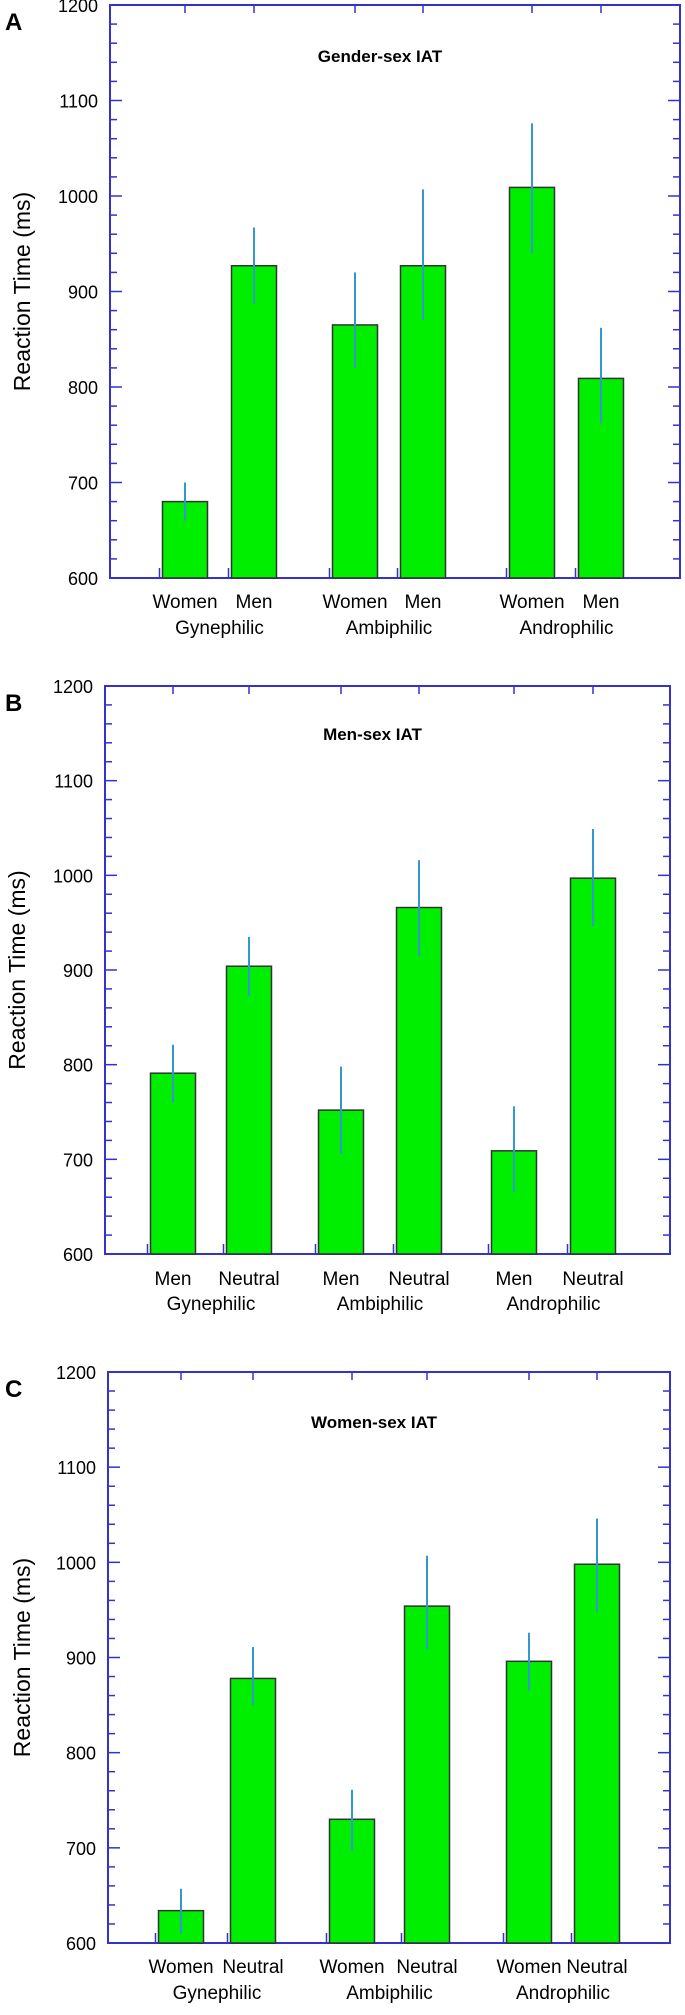 The height and width of the screenshot is (2015, 685). Describe the element at coordinates (13, 703) in the screenshot. I see `panel-label: B` at that location.